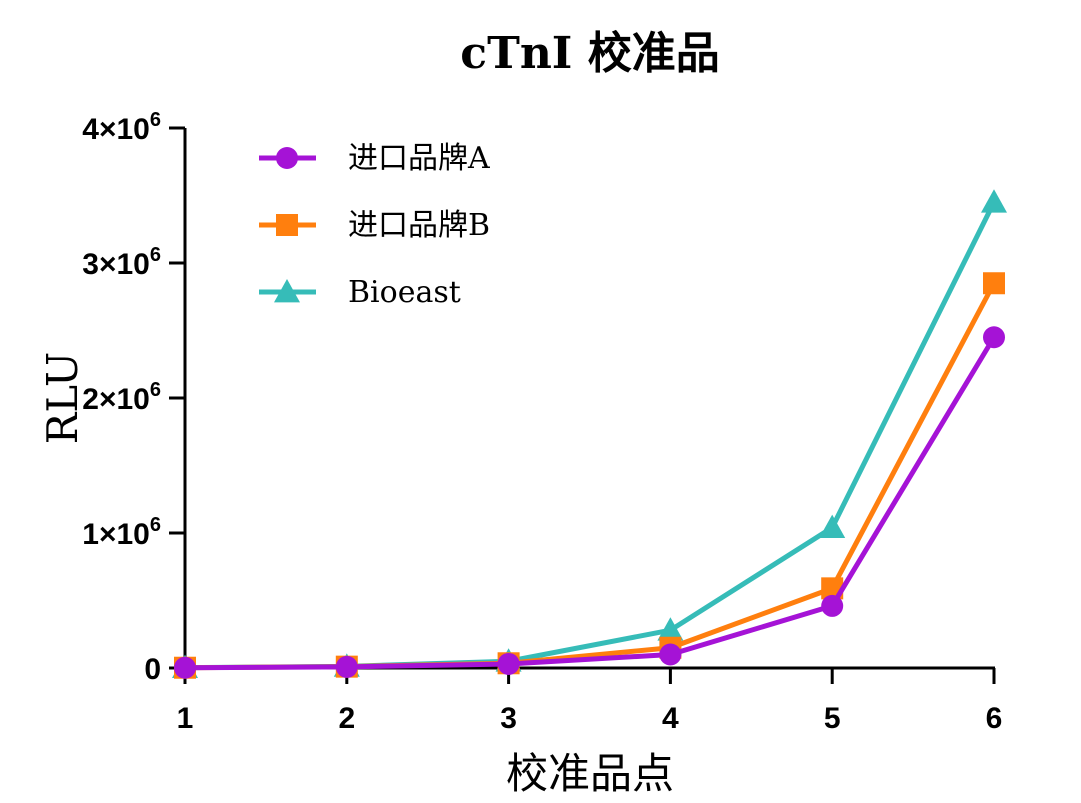  Describe the element at coordinates (404, 292) in the screenshot. I see `legend-label: Bioeast` at that location.